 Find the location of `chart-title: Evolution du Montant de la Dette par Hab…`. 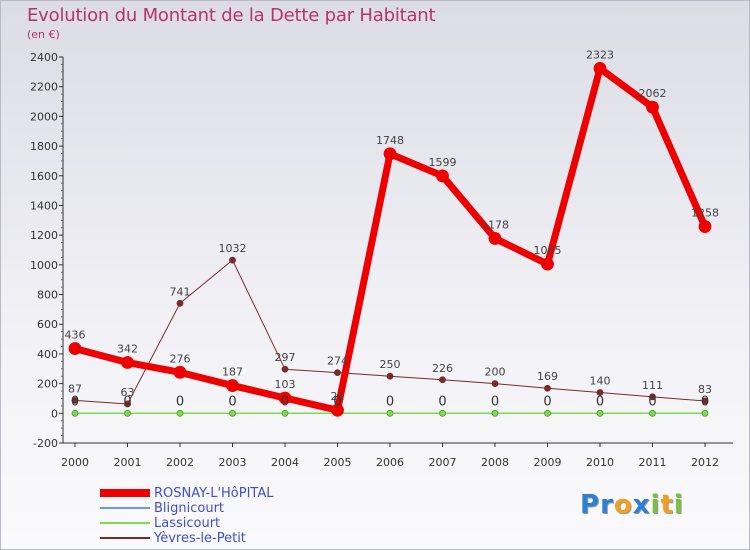

chart-title: Evolution du Montant de la Dette par Hab… is located at coordinates (231, 15).